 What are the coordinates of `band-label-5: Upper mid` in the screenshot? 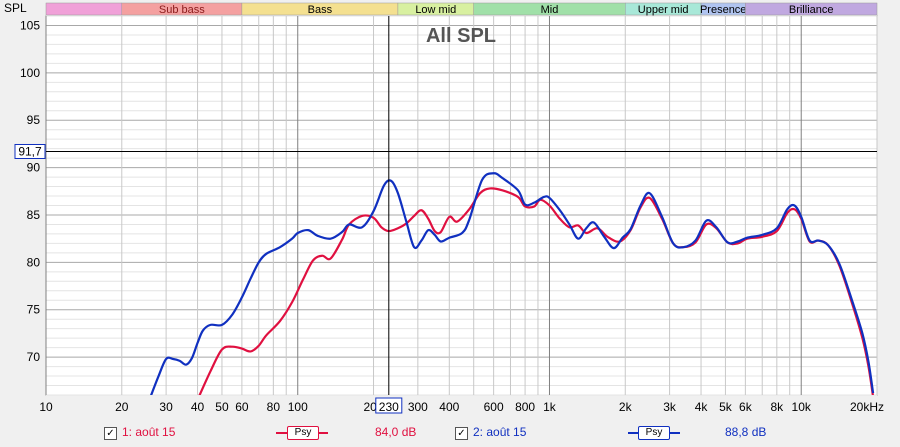 It's located at (663, 10).